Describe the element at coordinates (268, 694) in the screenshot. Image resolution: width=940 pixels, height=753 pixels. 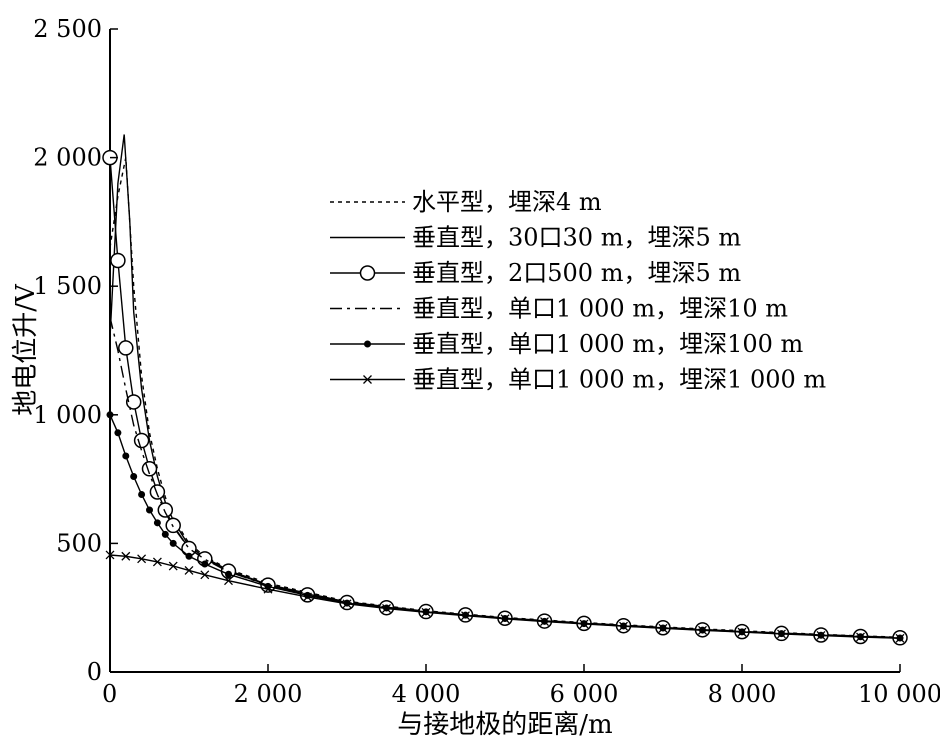
I see `x-tick-label: 2 000` at that location.